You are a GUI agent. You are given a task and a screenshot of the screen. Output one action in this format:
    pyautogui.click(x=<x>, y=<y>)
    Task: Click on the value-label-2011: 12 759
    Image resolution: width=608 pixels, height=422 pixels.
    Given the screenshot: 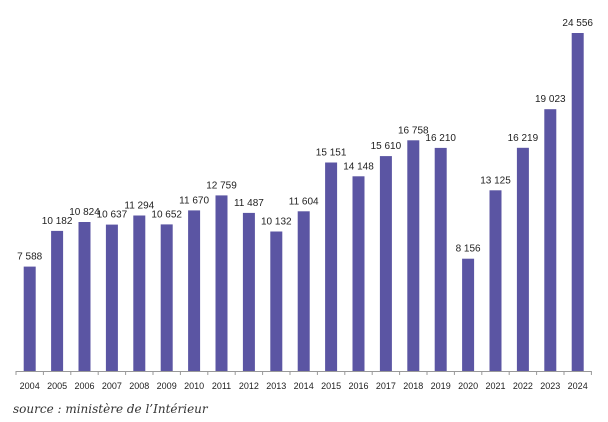 What is the action you would take?
    pyautogui.click(x=221, y=185)
    